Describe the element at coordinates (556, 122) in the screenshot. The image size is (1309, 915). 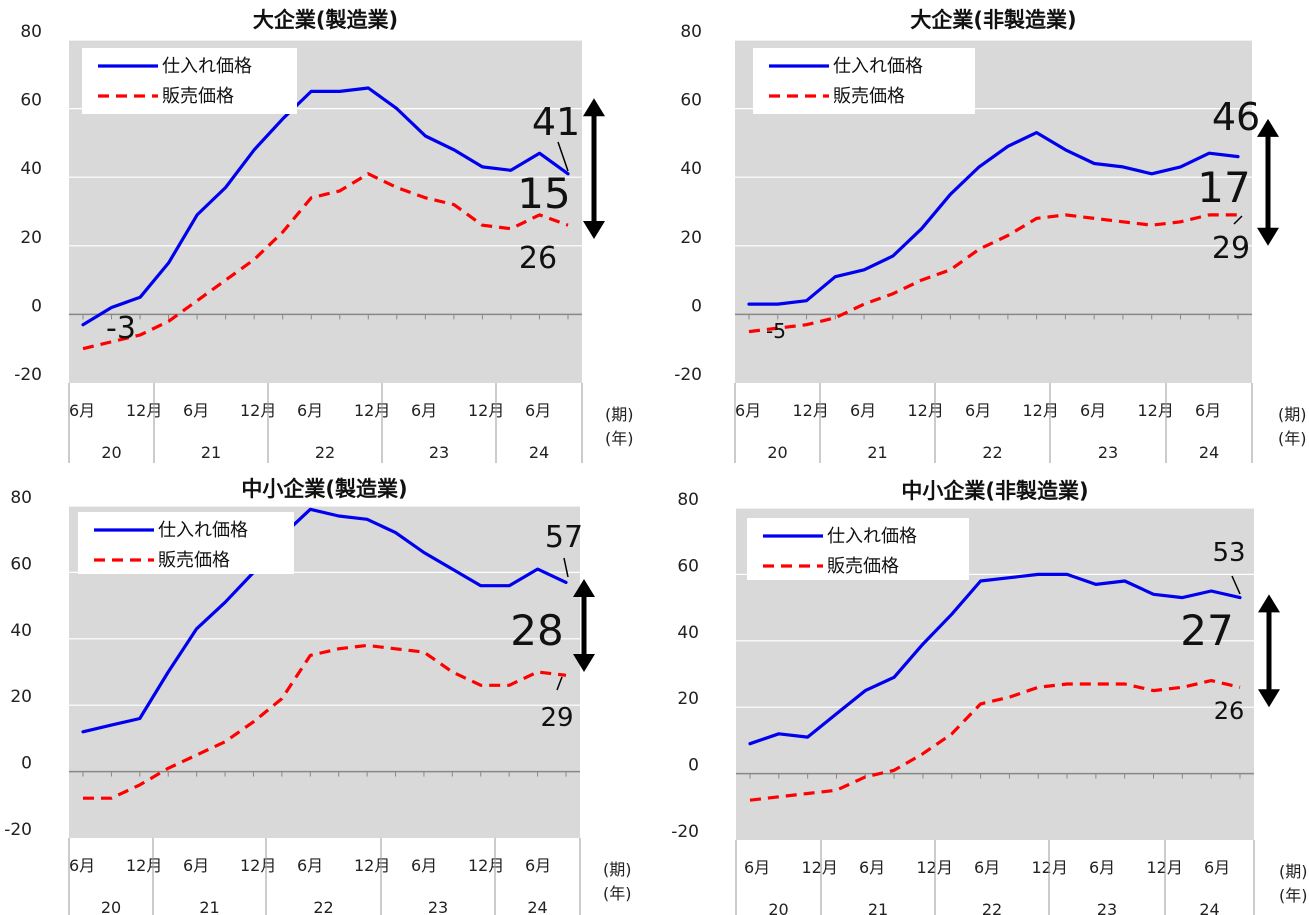
I see `last-input-value-label: 41` at that location.